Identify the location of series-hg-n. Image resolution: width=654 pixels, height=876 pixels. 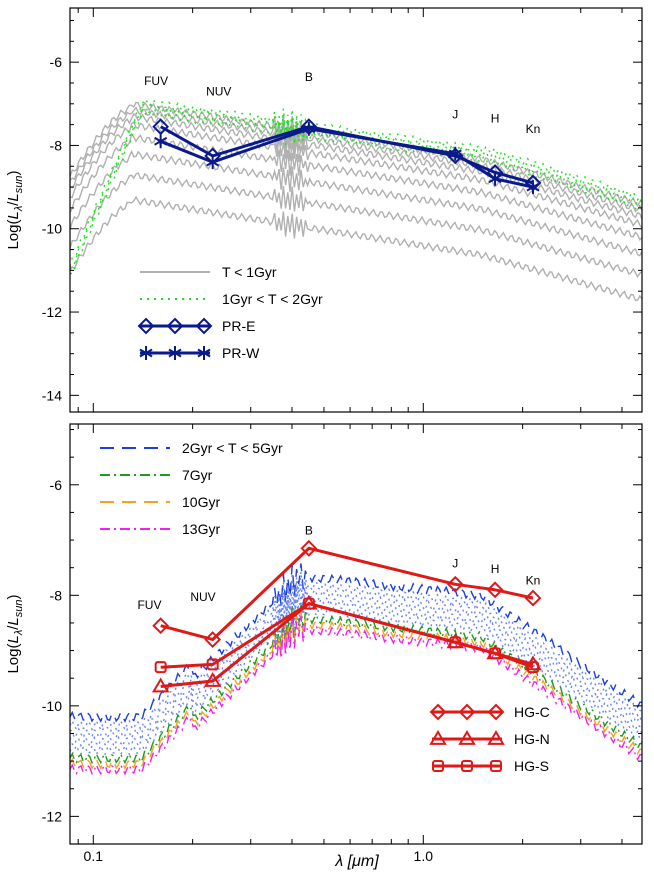
(346, 643).